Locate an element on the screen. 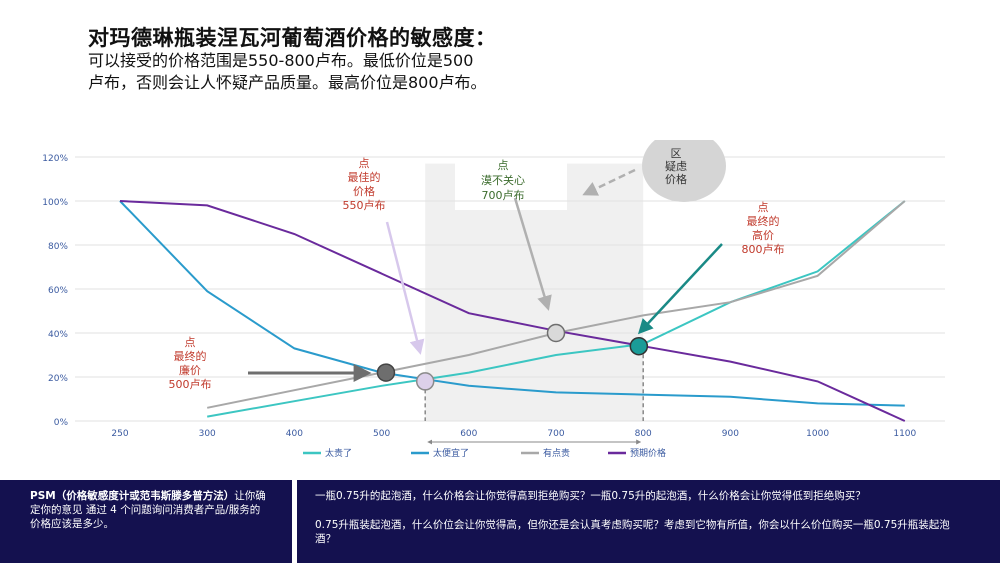 Image resolution: width=1000 pixels, height=563 pixels. doubt-zone-label: 区疑虑价格 is located at coordinates (676, 166).